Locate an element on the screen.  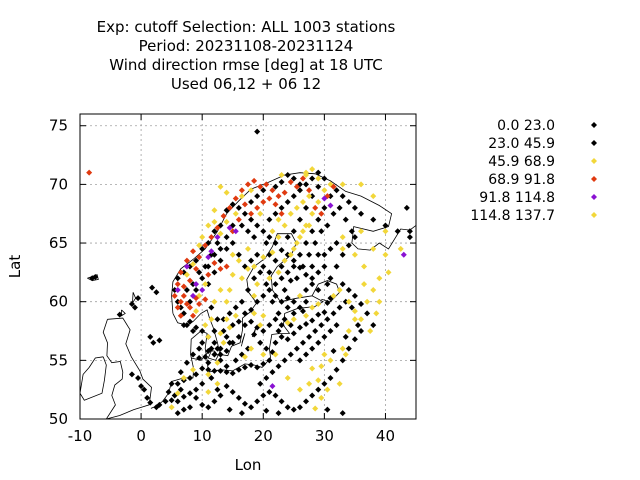
title-line: Period: 20231108-20231124 is located at coordinates (246, 46).